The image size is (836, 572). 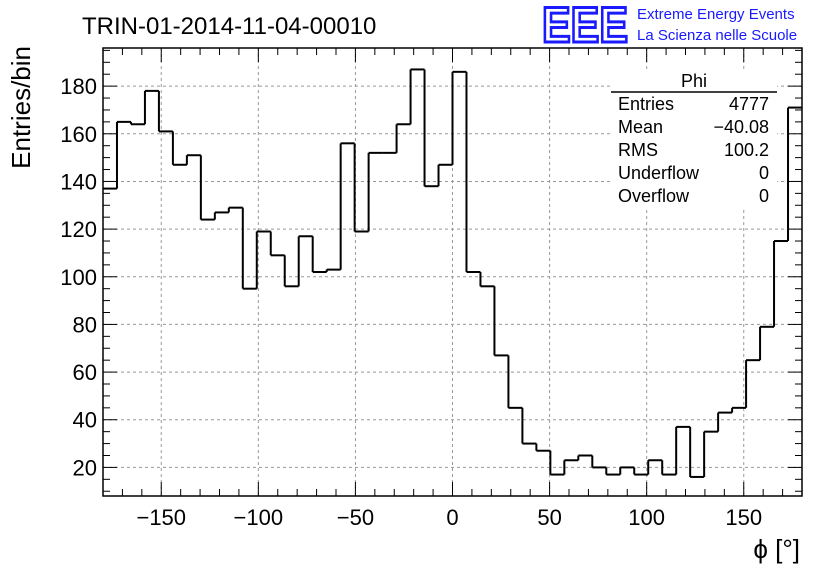 I want to click on stats-title: Phi, so click(x=694, y=81).